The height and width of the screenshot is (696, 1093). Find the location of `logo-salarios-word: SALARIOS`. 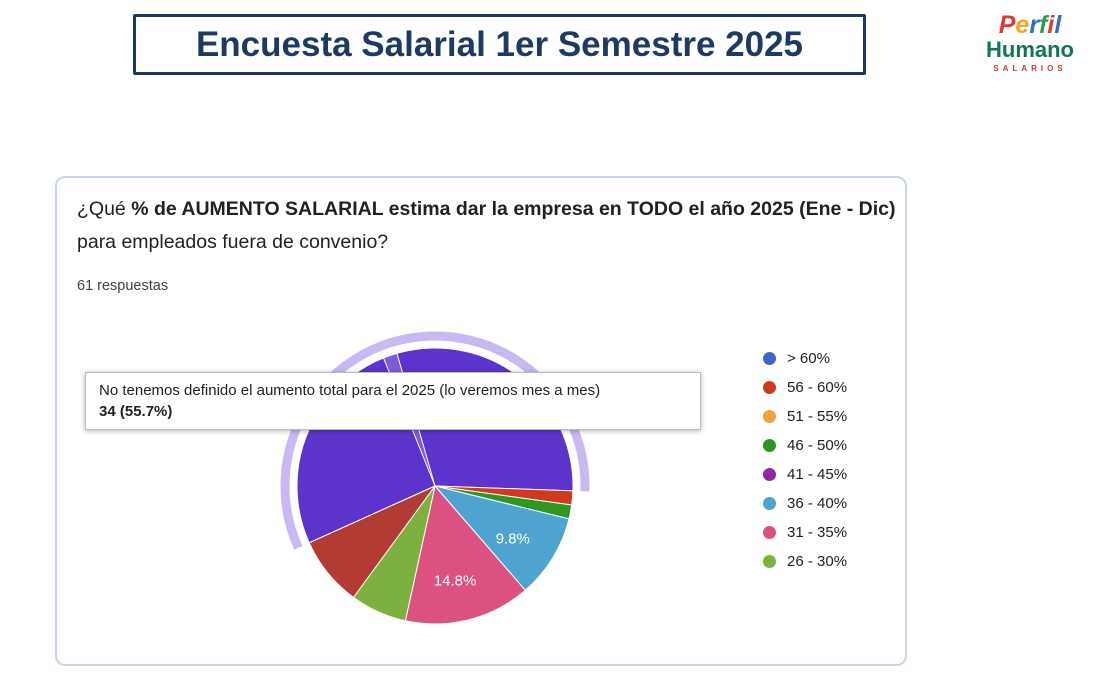

logo-salarios-word: SALARIOS is located at coordinates (1030, 69).